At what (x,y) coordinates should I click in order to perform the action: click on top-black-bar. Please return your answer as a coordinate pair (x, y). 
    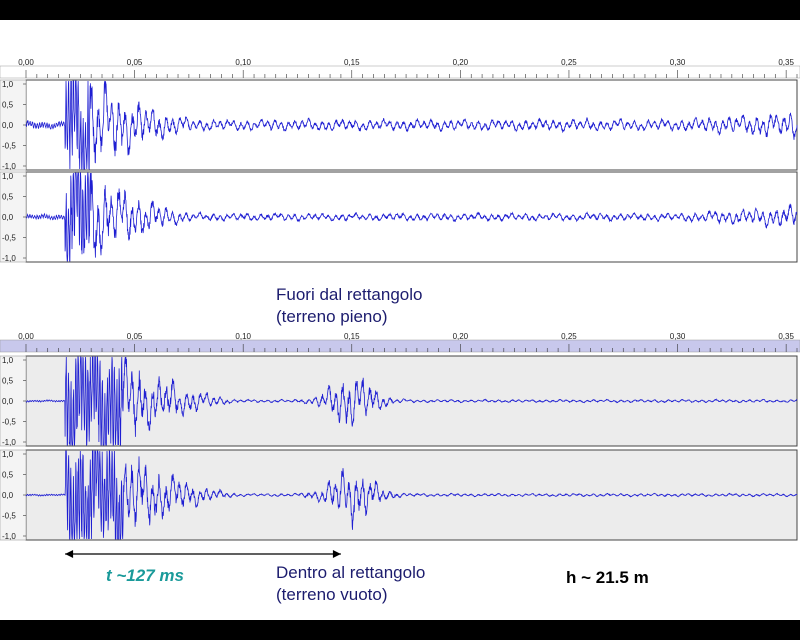
    Looking at the image, I should click on (400, 10).